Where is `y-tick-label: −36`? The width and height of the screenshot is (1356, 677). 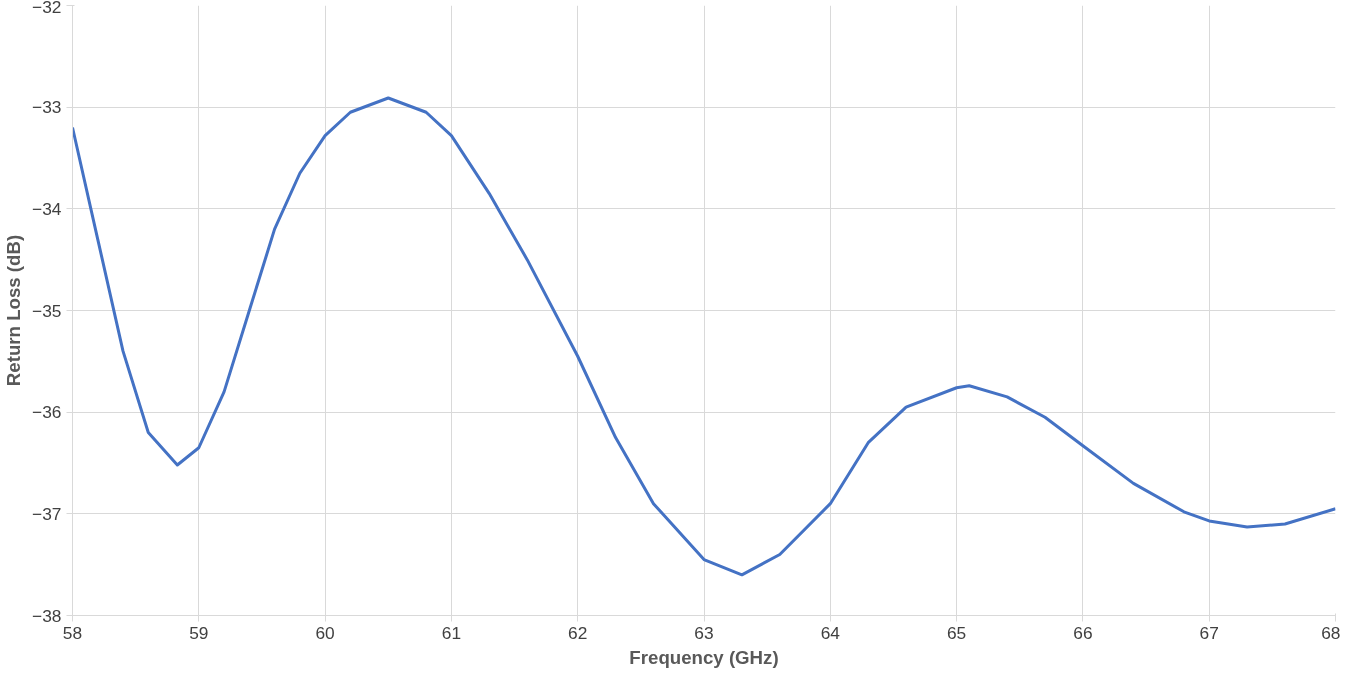
y-tick-label: −36 is located at coordinates (47, 412).